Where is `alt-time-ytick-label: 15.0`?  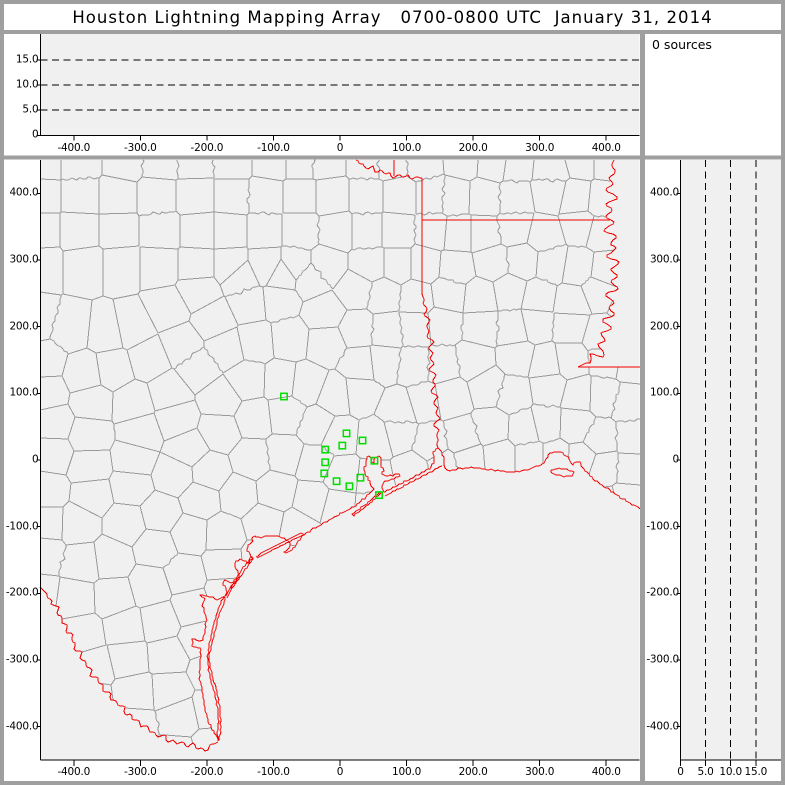 alt-time-ytick-label: 15.0 is located at coordinates (27, 59).